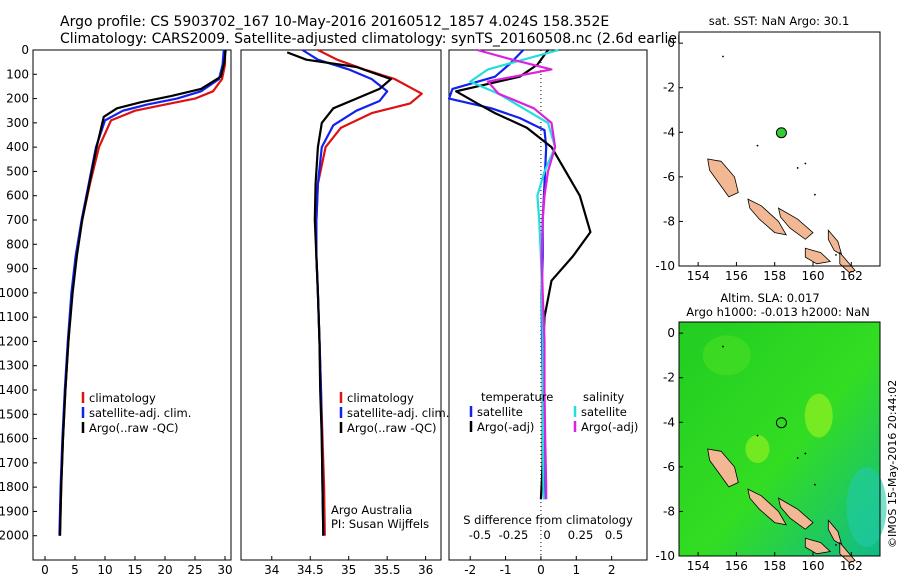 The image size is (900, 580). Describe the element at coordinates (310, 570) in the screenshot. I see `x-tick-label: 34.5` at that location.